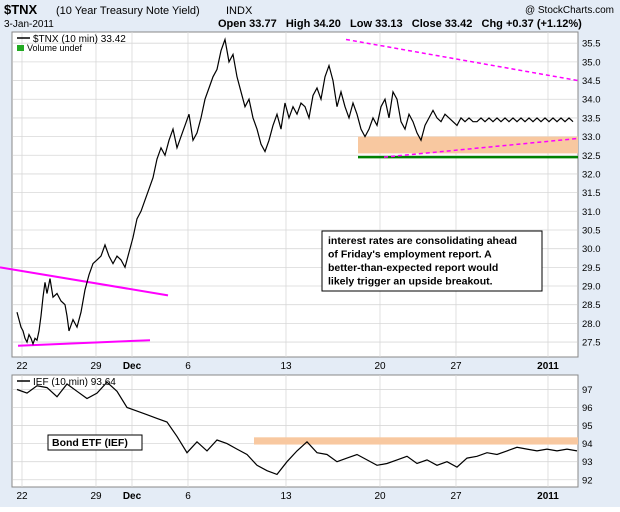 This screenshot has height=512, width=620. I want to click on y-tick-label: 29.0, so click(591, 287).